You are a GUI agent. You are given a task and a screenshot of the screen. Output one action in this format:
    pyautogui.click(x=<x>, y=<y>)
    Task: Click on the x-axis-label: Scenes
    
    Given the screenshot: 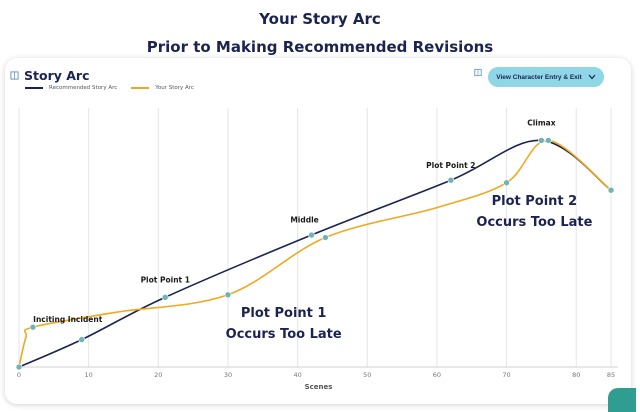 What is the action you would take?
    pyautogui.click(x=319, y=387)
    